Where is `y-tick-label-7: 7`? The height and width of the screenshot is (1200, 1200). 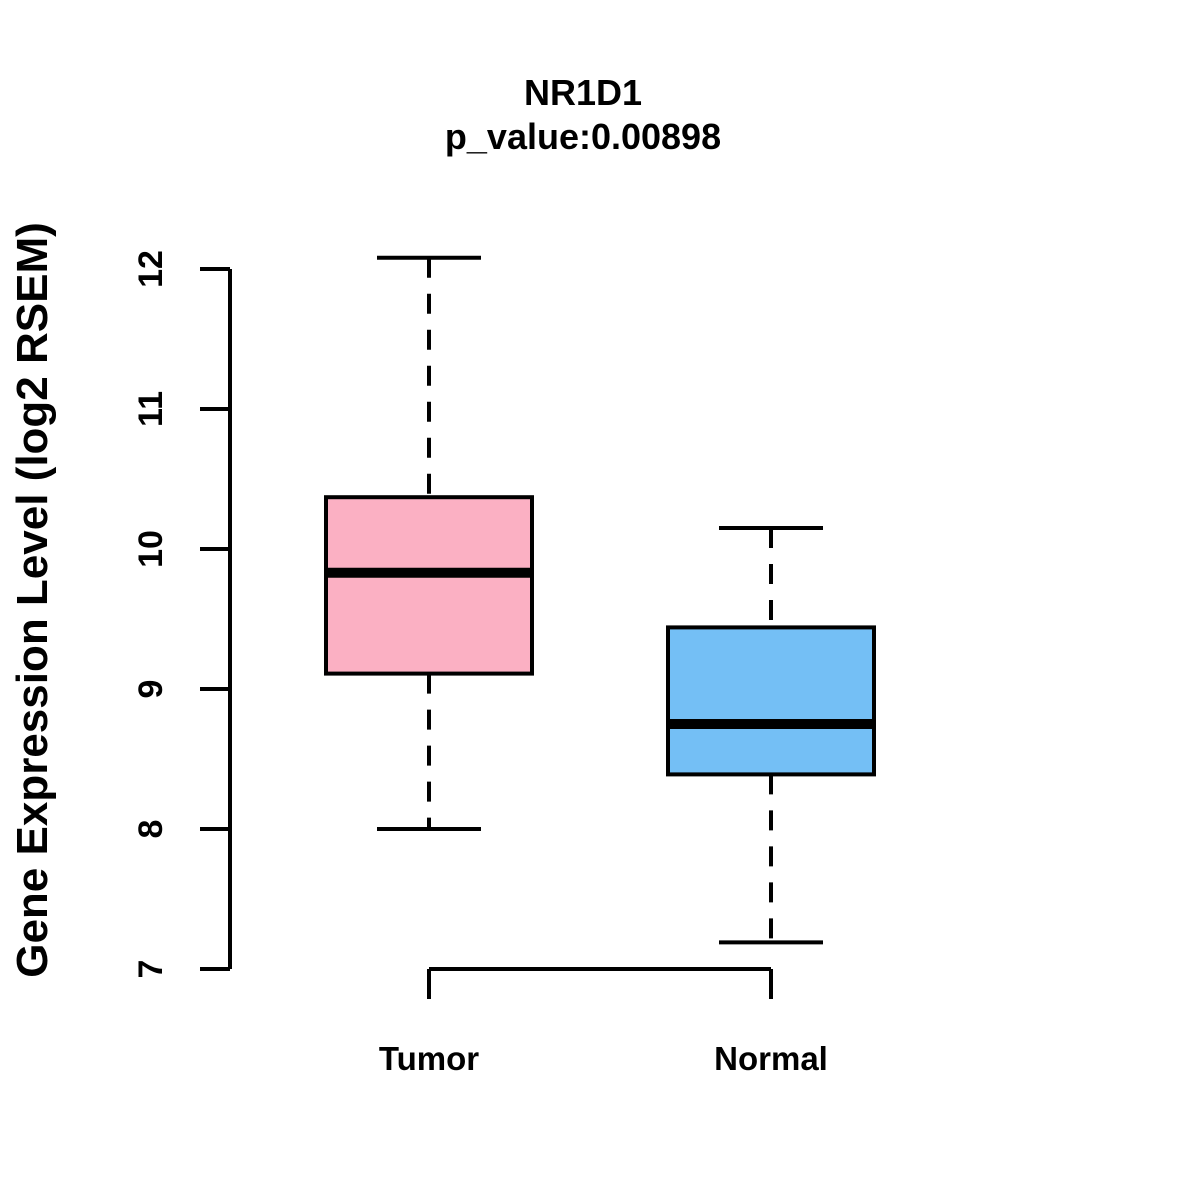
y-tick-label-7: 7 is located at coordinates (151, 969).